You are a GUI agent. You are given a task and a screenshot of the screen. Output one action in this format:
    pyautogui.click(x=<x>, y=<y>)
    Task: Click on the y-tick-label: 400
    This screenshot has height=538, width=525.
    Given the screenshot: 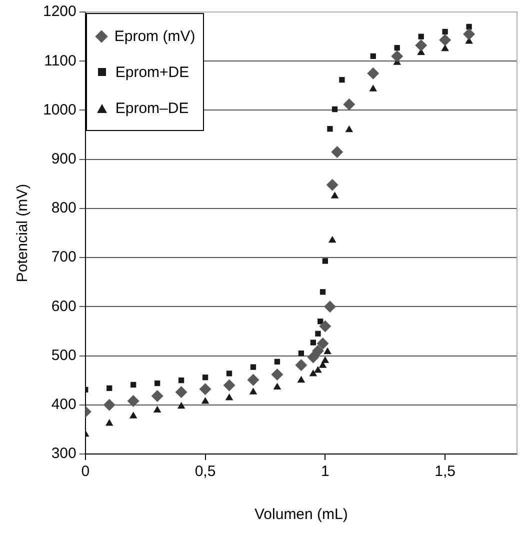 What is the action you would take?
    pyautogui.click(x=63, y=405)
    